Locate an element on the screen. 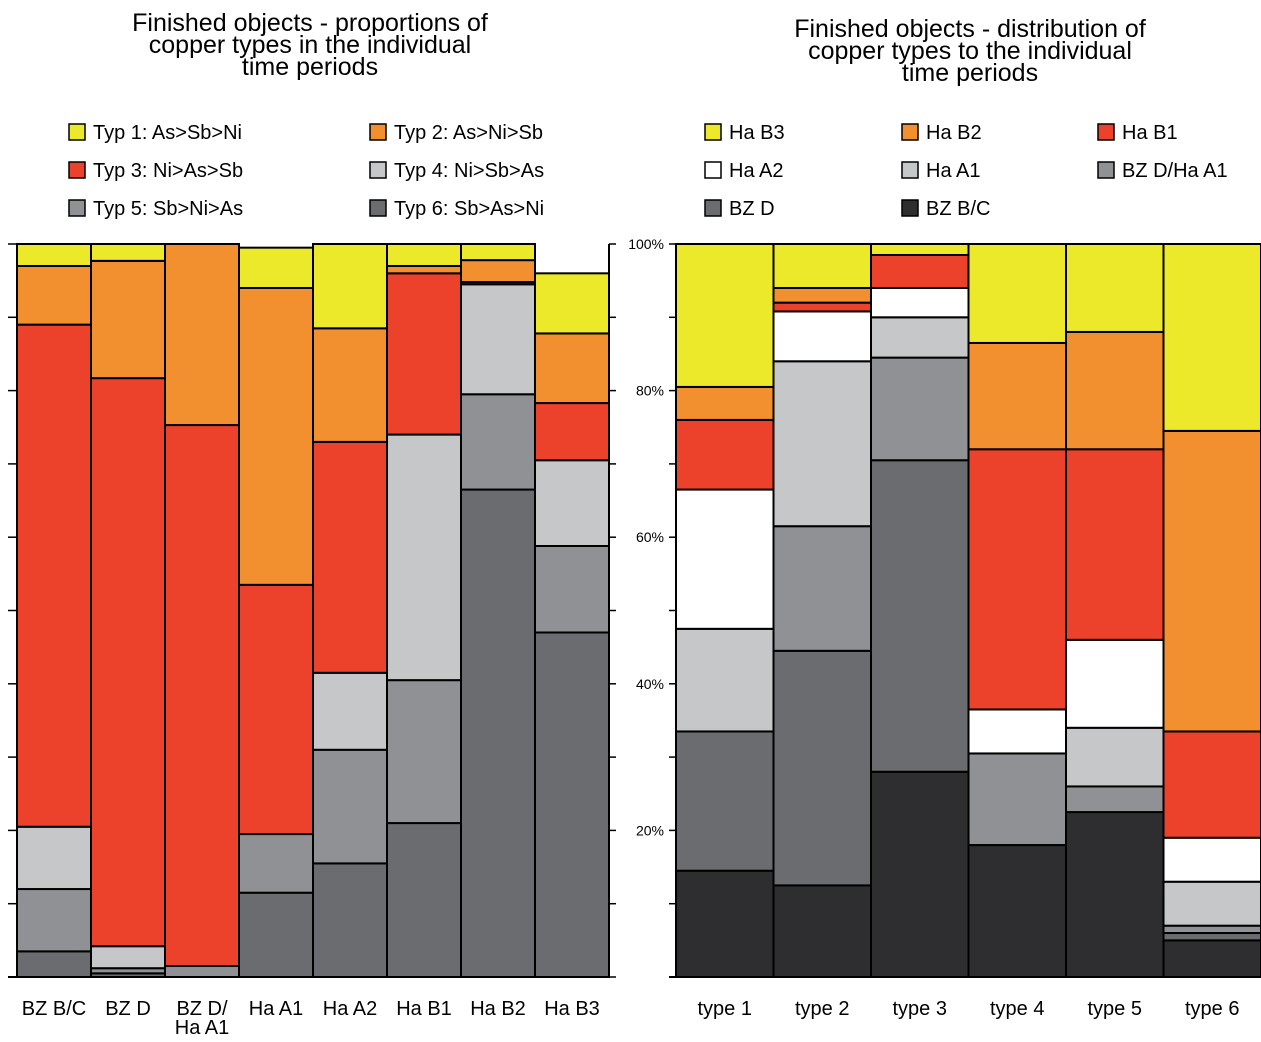 The image size is (1261, 1042). right-bar-type-1-ha-a2 is located at coordinates (725, 559).